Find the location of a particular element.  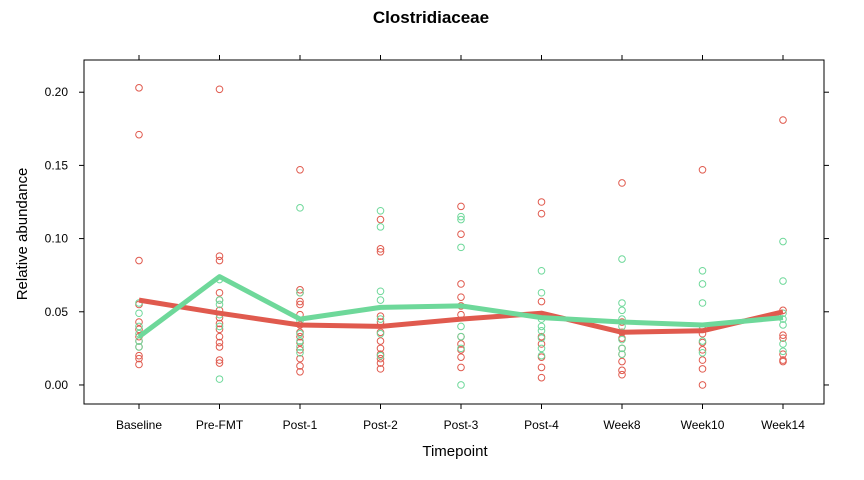

trend-lines is located at coordinates (460, 306).